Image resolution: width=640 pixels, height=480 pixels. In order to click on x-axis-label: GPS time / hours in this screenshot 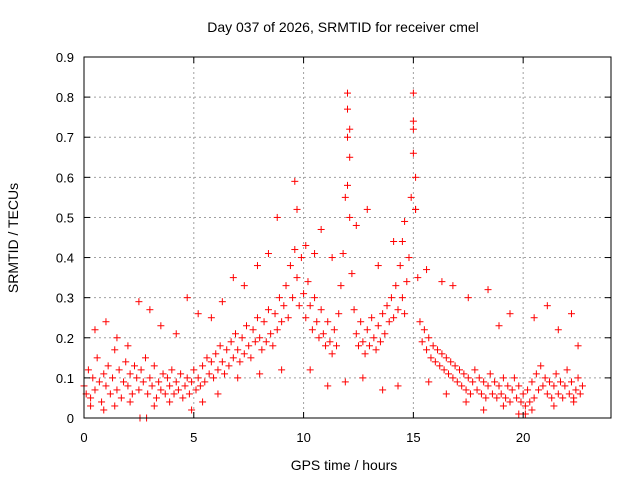, I will do `click(344, 465)`.